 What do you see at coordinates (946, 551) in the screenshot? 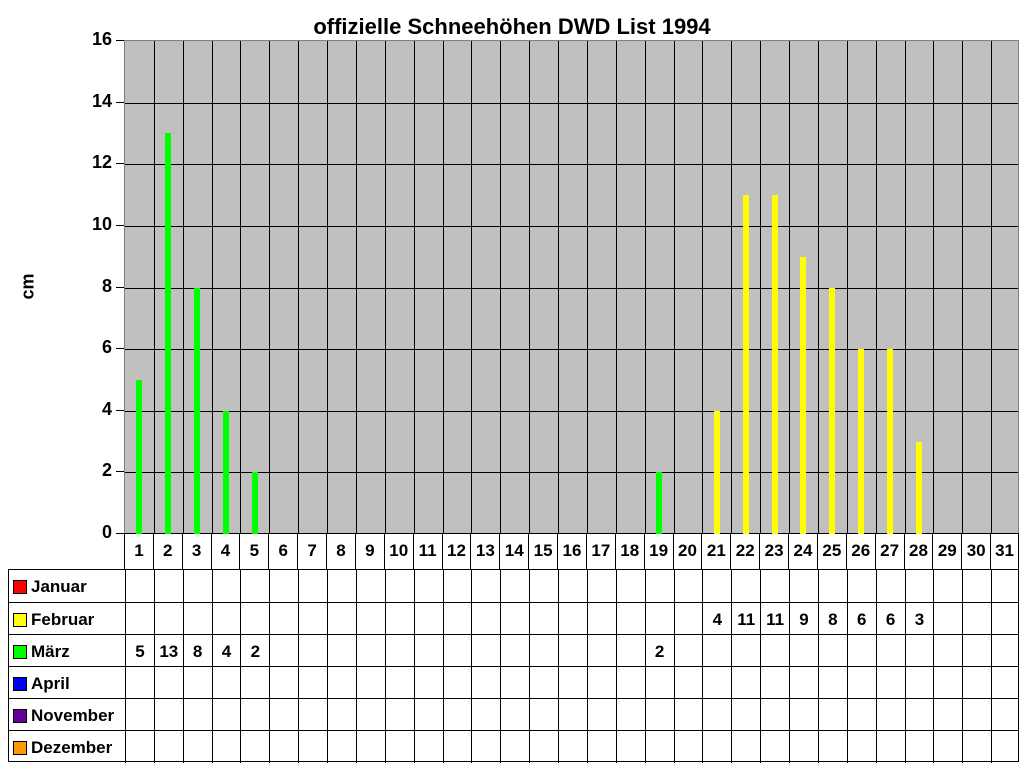
I see `x-tick-label: 29` at bounding box center [946, 551].